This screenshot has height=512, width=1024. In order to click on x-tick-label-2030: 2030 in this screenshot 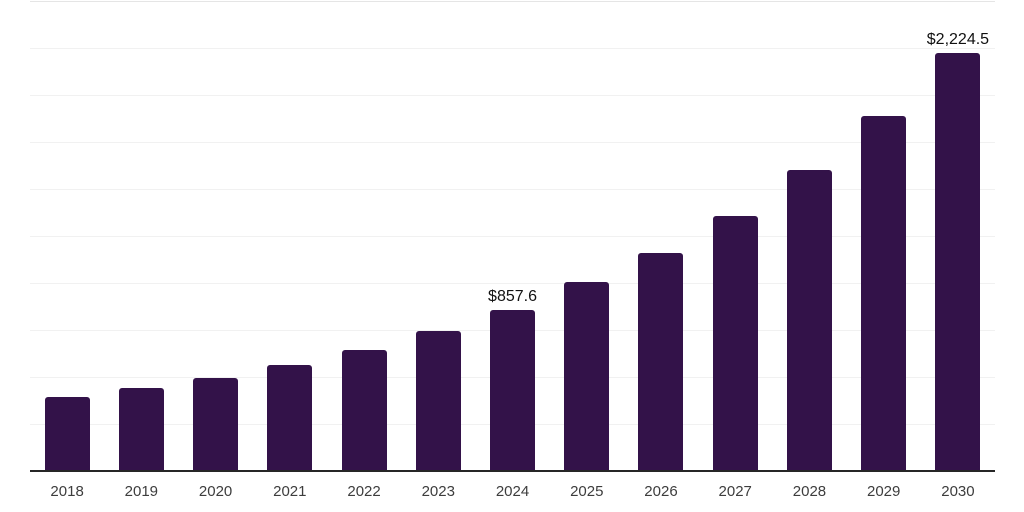, I will do `click(958, 491)`.